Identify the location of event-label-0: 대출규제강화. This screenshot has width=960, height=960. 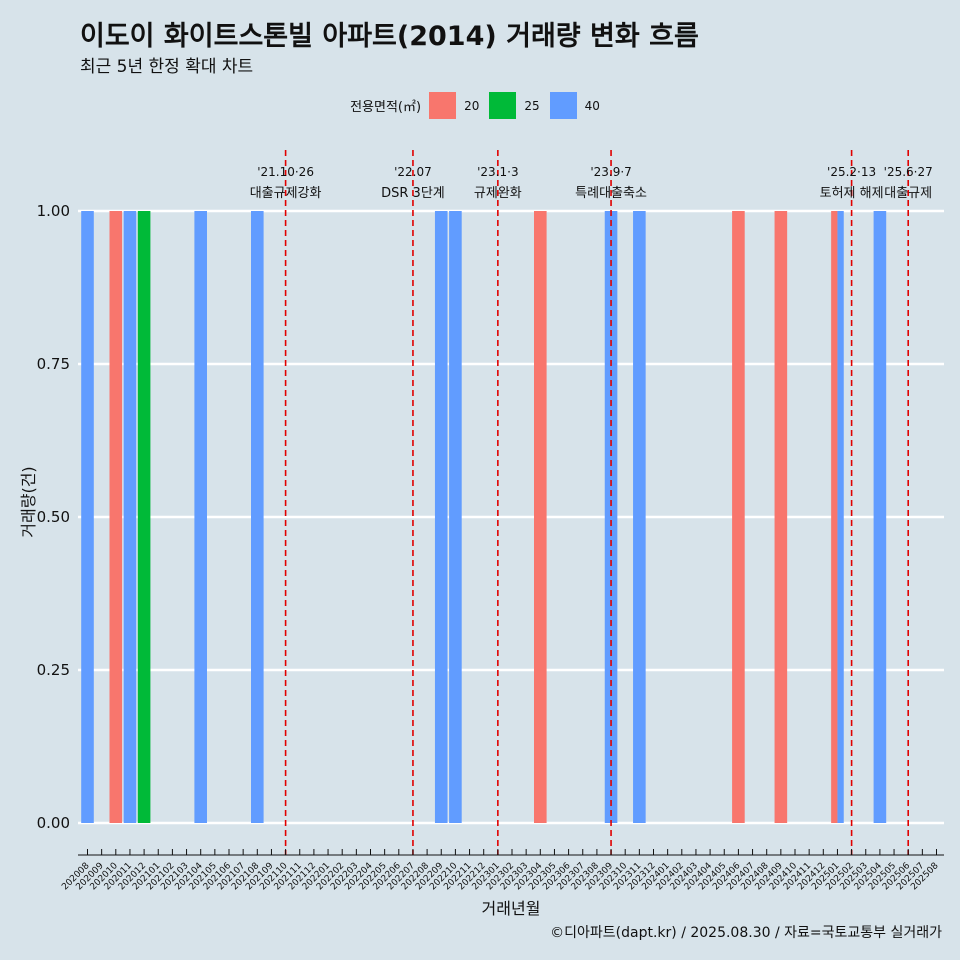
(286, 193).